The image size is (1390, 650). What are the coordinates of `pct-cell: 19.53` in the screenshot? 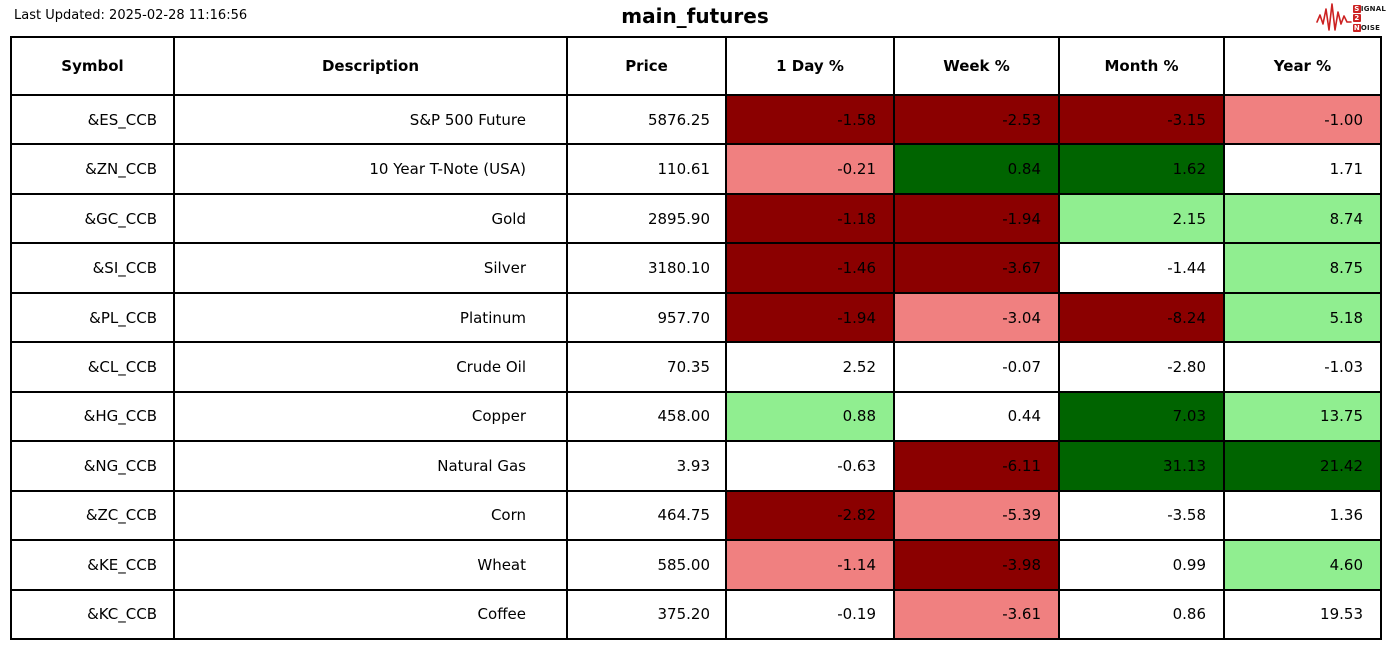 It's located at (1302, 614).